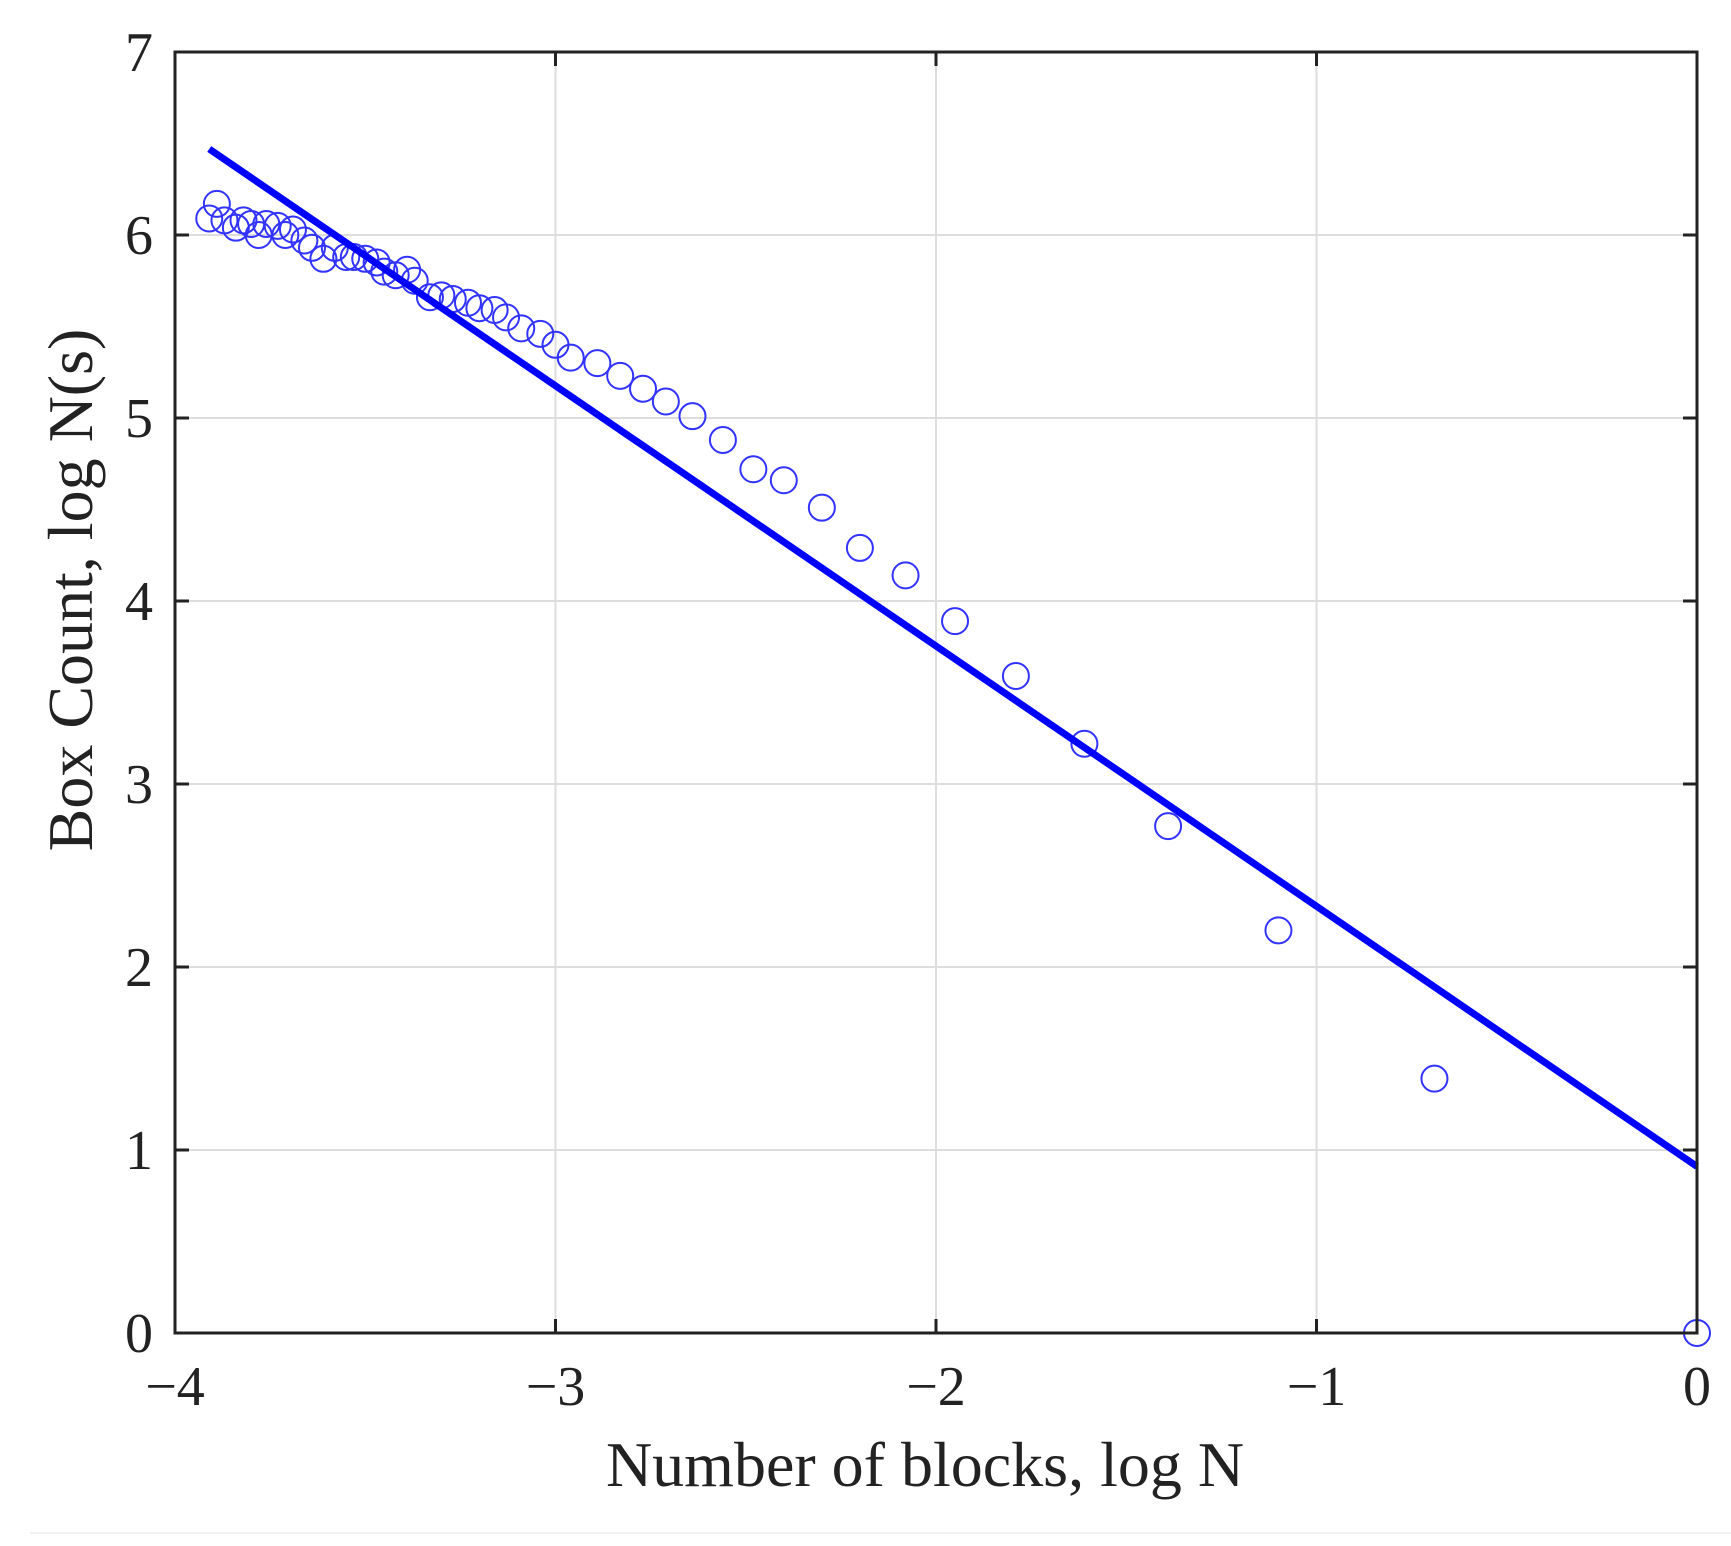 Image resolution: width=1731 pixels, height=1546 pixels. Describe the element at coordinates (139, 419) in the screenshot. I see `y-tick-label: 5` at that location.